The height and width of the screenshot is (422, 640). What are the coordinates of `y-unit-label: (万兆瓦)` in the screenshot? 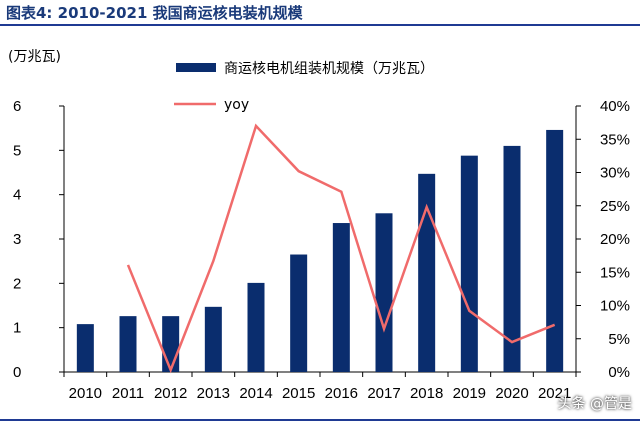 It's located at (34, 57).